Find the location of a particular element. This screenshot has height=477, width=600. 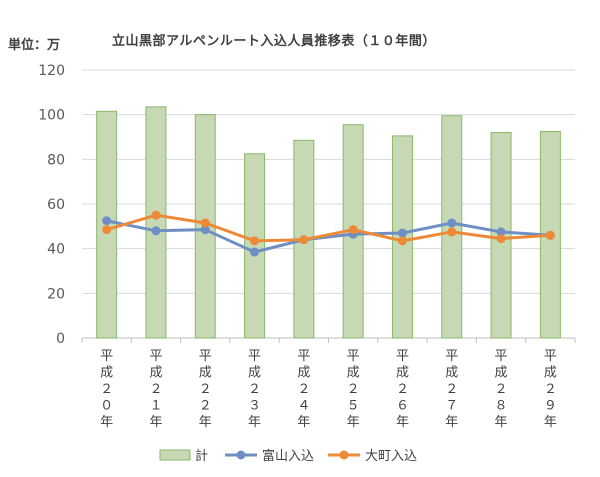

x-tick-label: 平成２２年 is located at coordinates (205, 389).